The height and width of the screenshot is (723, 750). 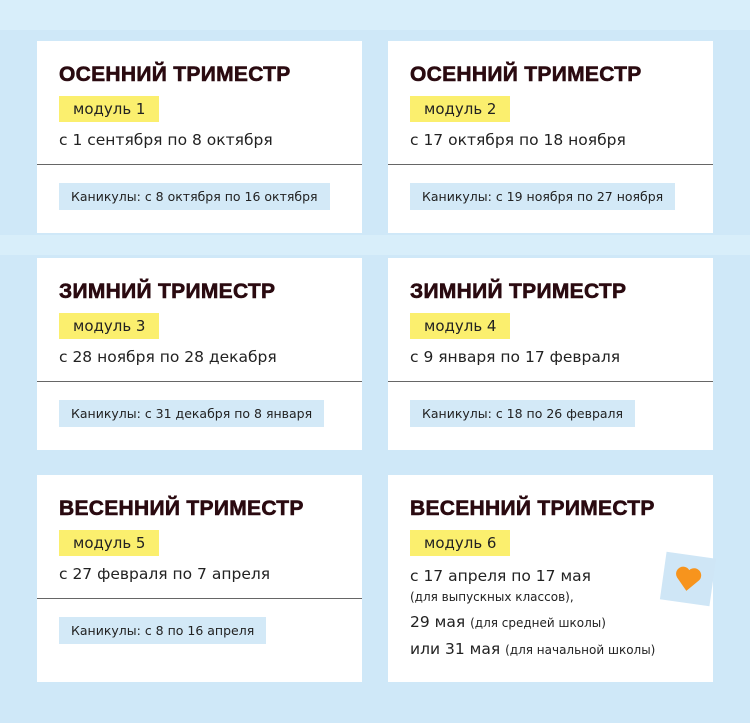 I want to click on module-badge: модуль 3, so click(x=109, y=326).